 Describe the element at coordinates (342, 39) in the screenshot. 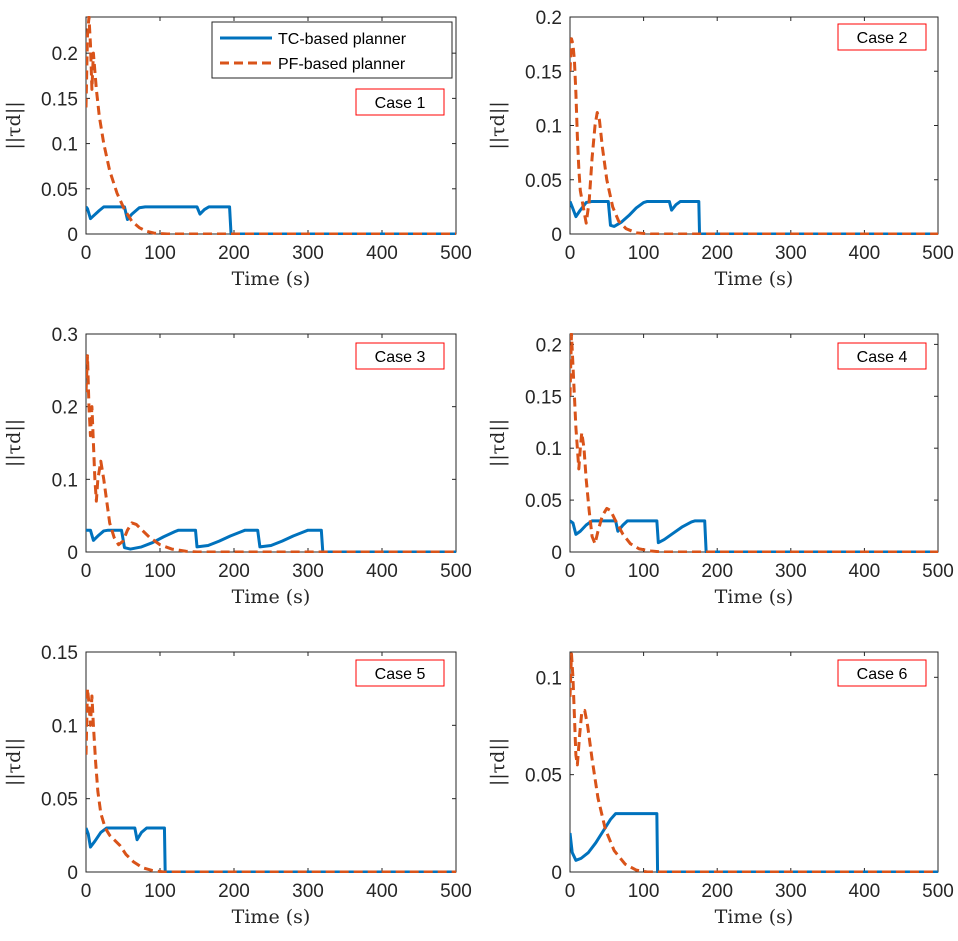

I see `legend-label-tc: TC-based planner` at that location.